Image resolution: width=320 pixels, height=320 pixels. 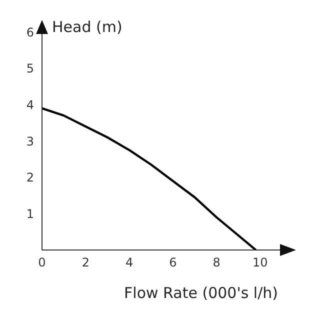 What do you see at coordinates (30, 141) in the screenshot?
I see `y-tick-label: 3` at bounding box center [30, 141].